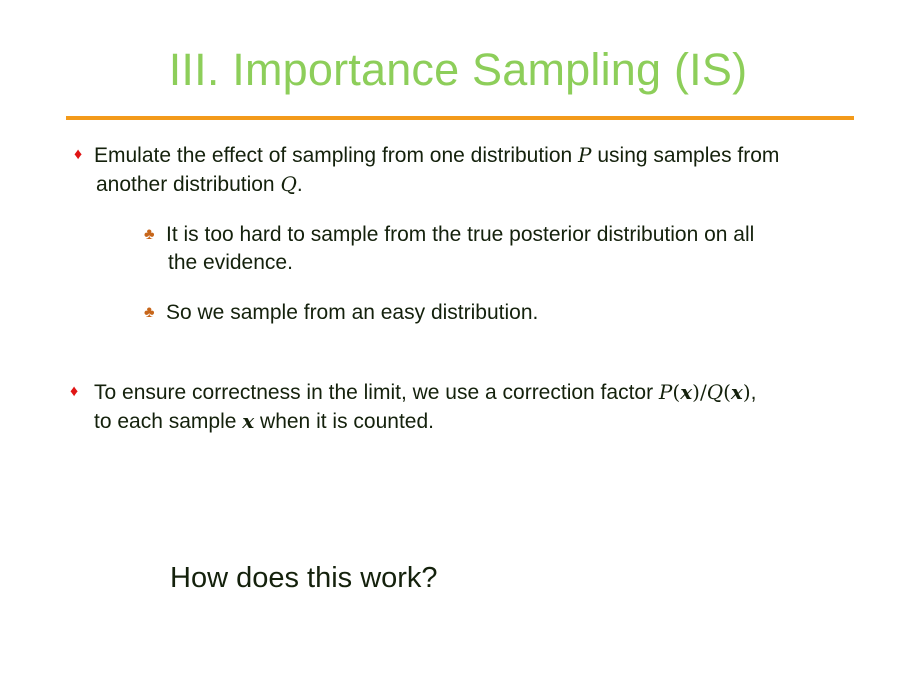 Image resolution: width=916 pixels, height=694 pixels. I want to click on math-paren: ), so click(746, 392).